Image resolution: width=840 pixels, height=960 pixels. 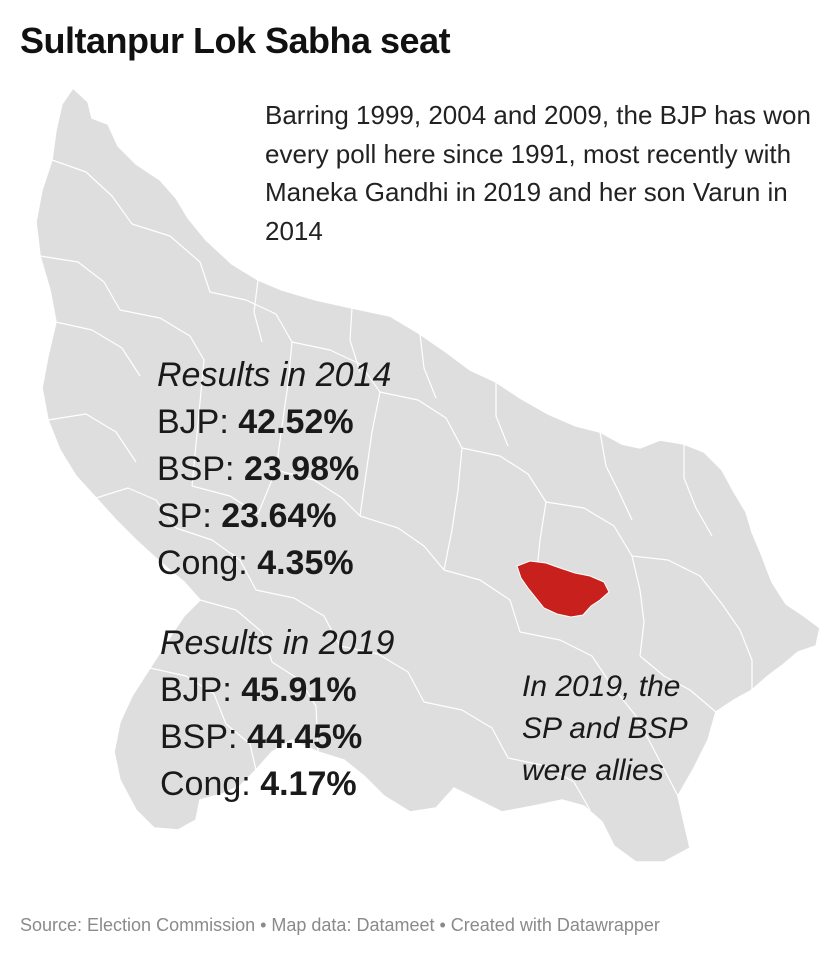 What do you see at coordinates (235, 40) in the screenshot?
I see `page-title: Sultanpur Lok Sabha seat` at bounding box center [235, 40].